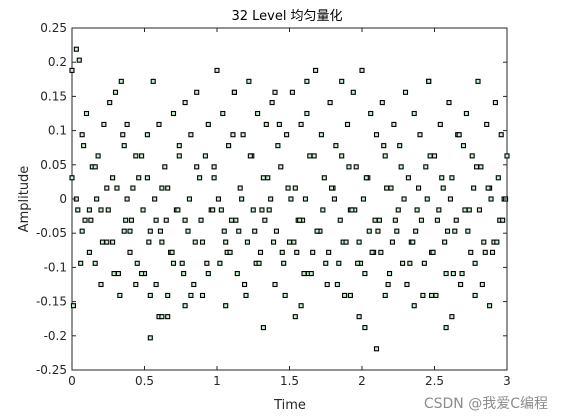  Describe the element at coordinates (485, 404) in the screenshot. I see `watermark-text: CSDN @我爱C编程` at that location.